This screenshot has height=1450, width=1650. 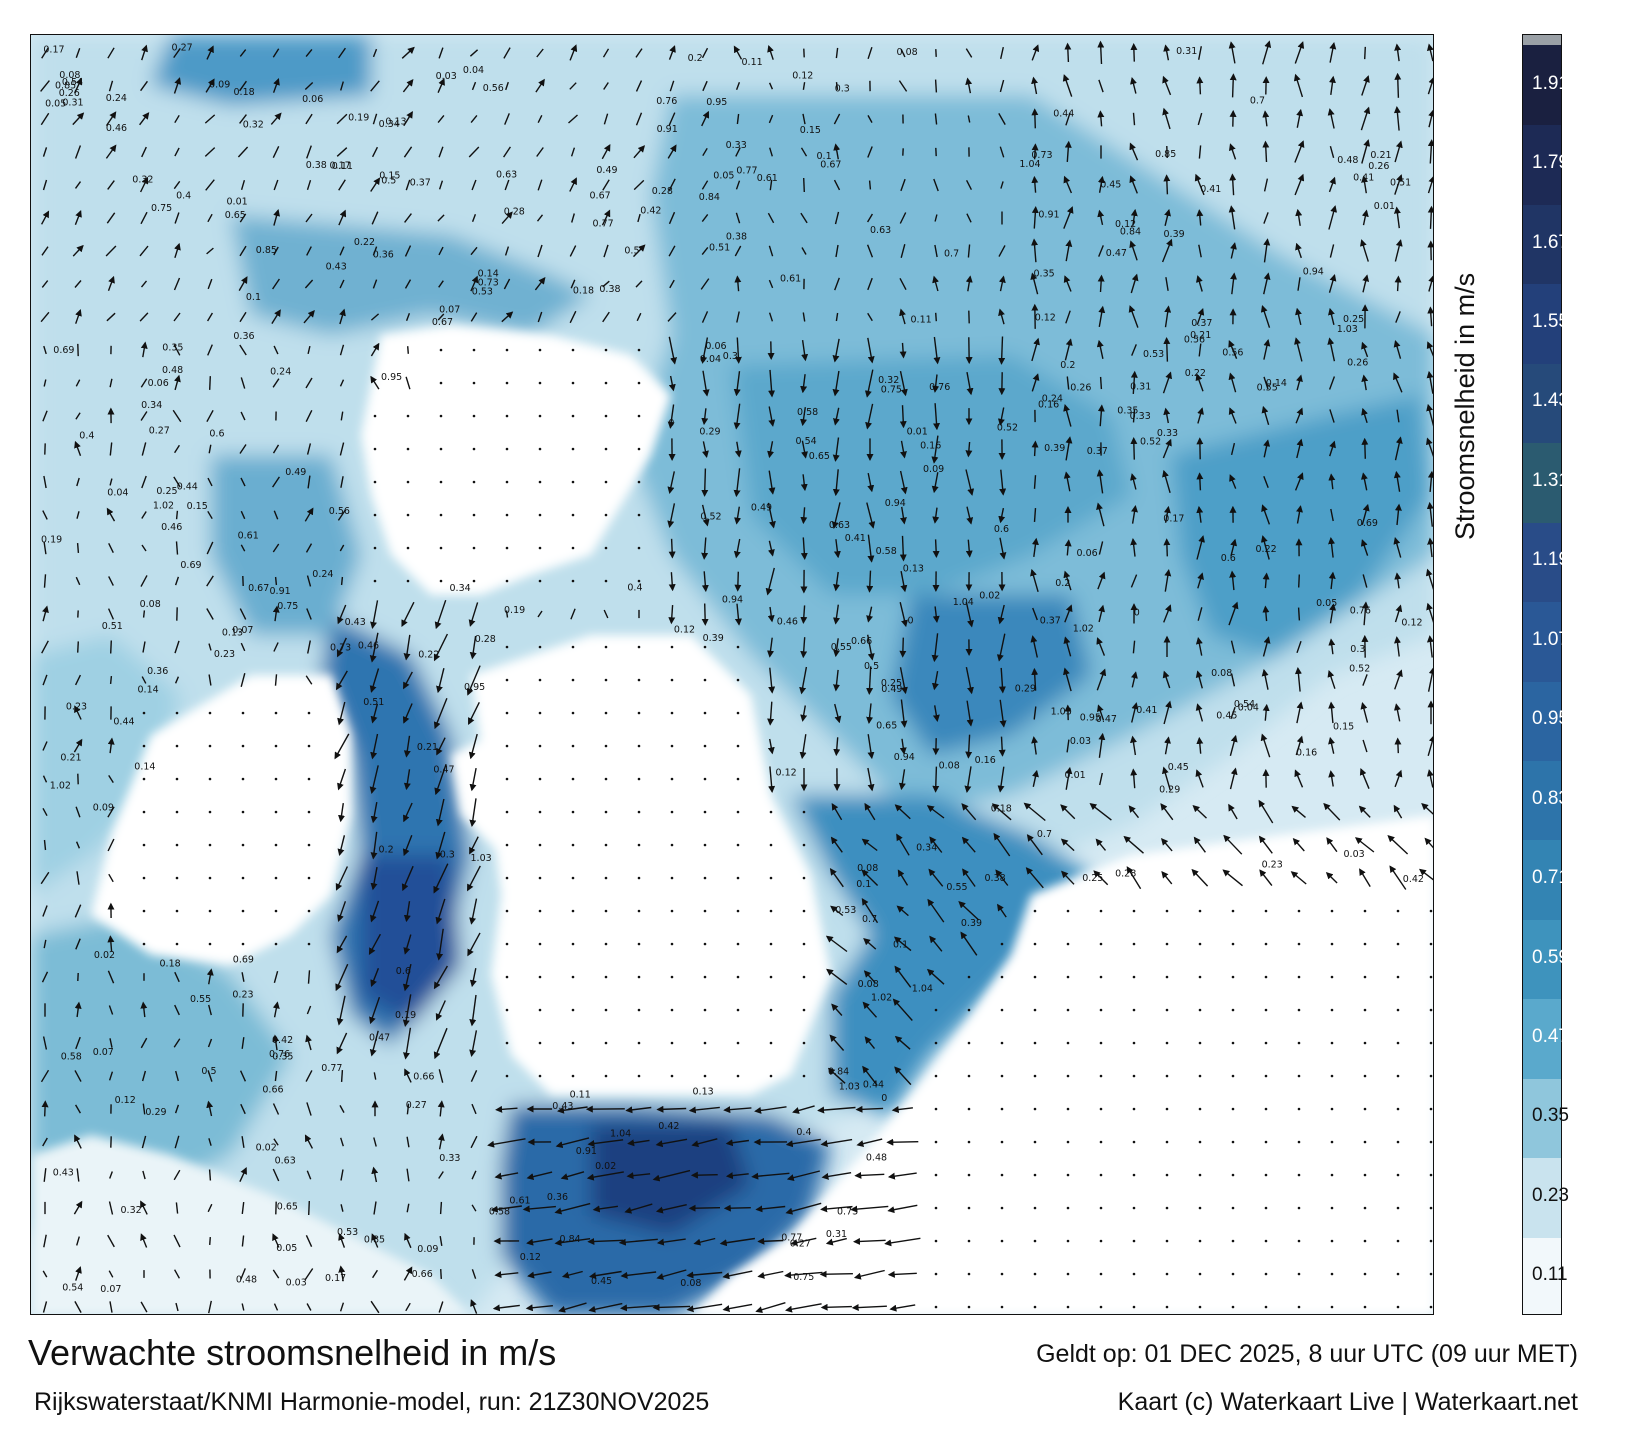 What do you see at coordinates (235, 215) in the screenshot?
I see `current-speed-label: 0.65` at bounding box center [235, 215].